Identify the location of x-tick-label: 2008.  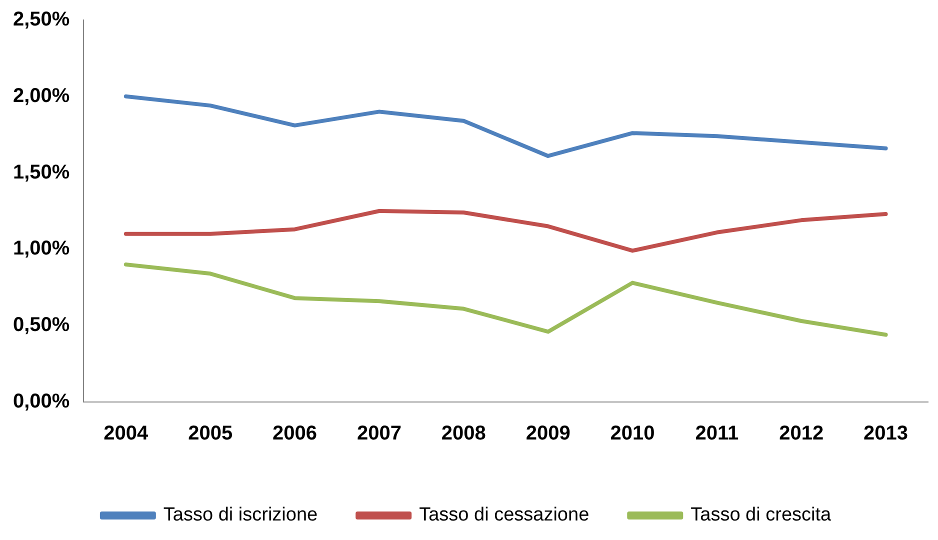
(463, 433).